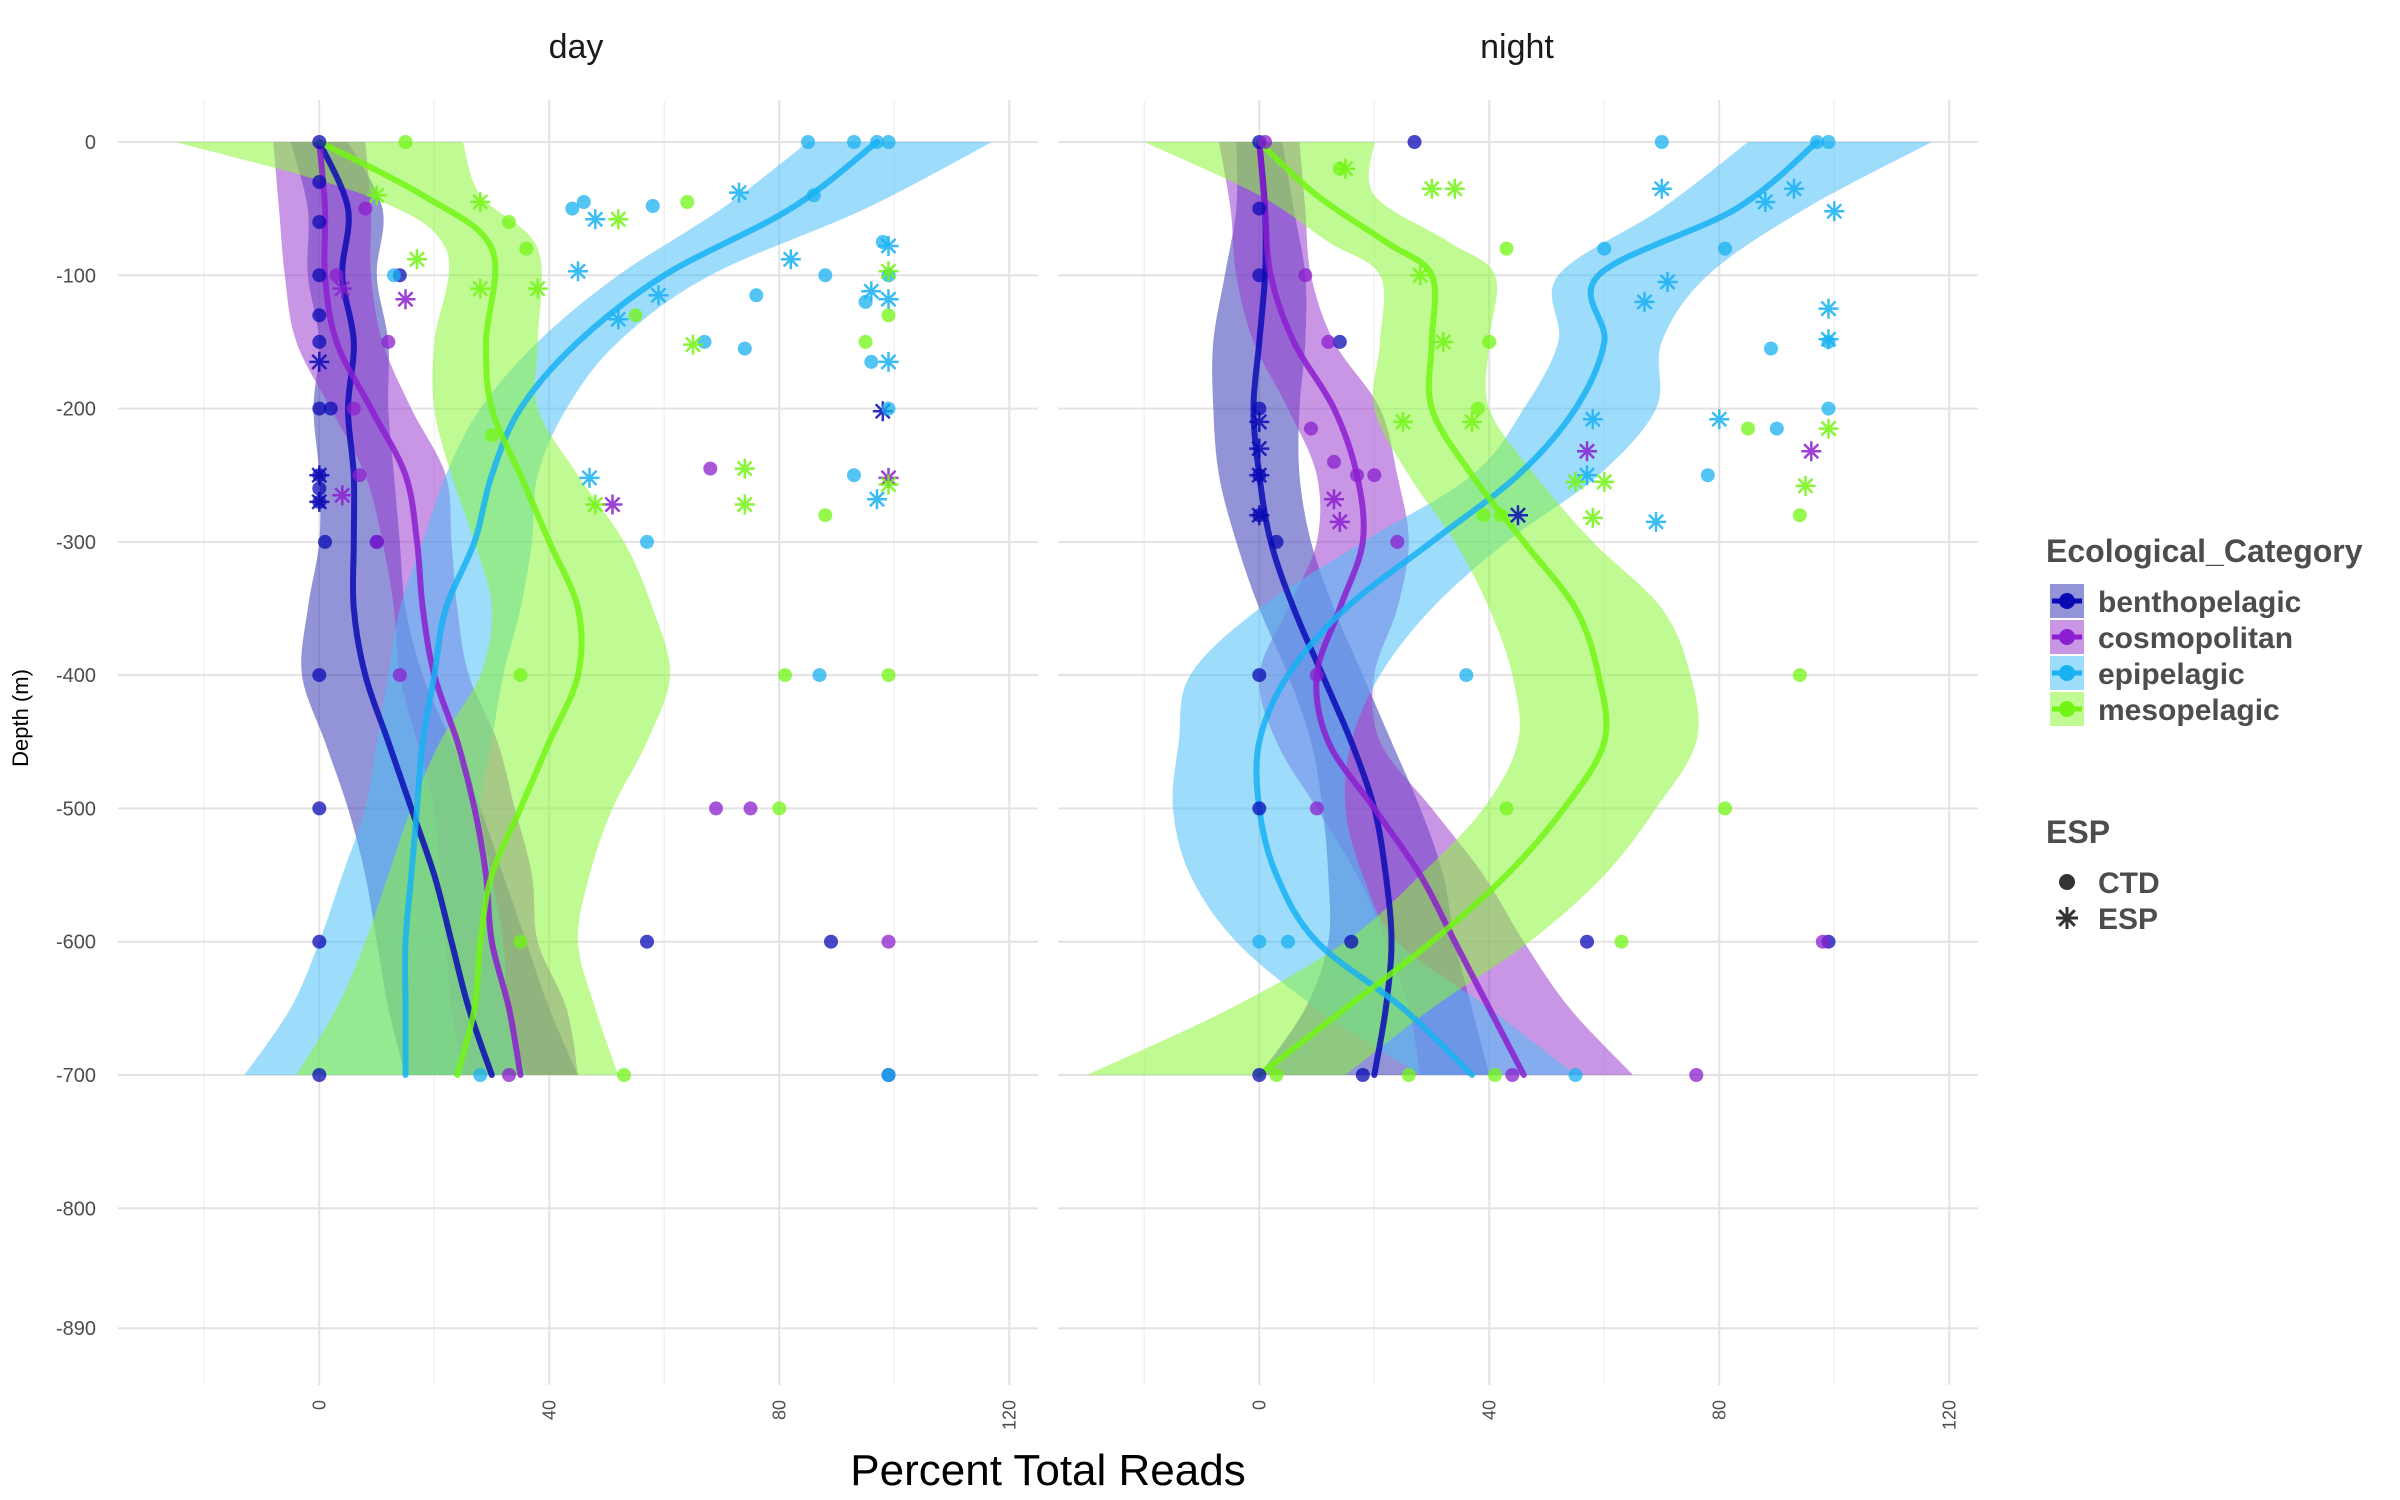  I want to click on ci-band-mesopelagic, so click(423, 608).